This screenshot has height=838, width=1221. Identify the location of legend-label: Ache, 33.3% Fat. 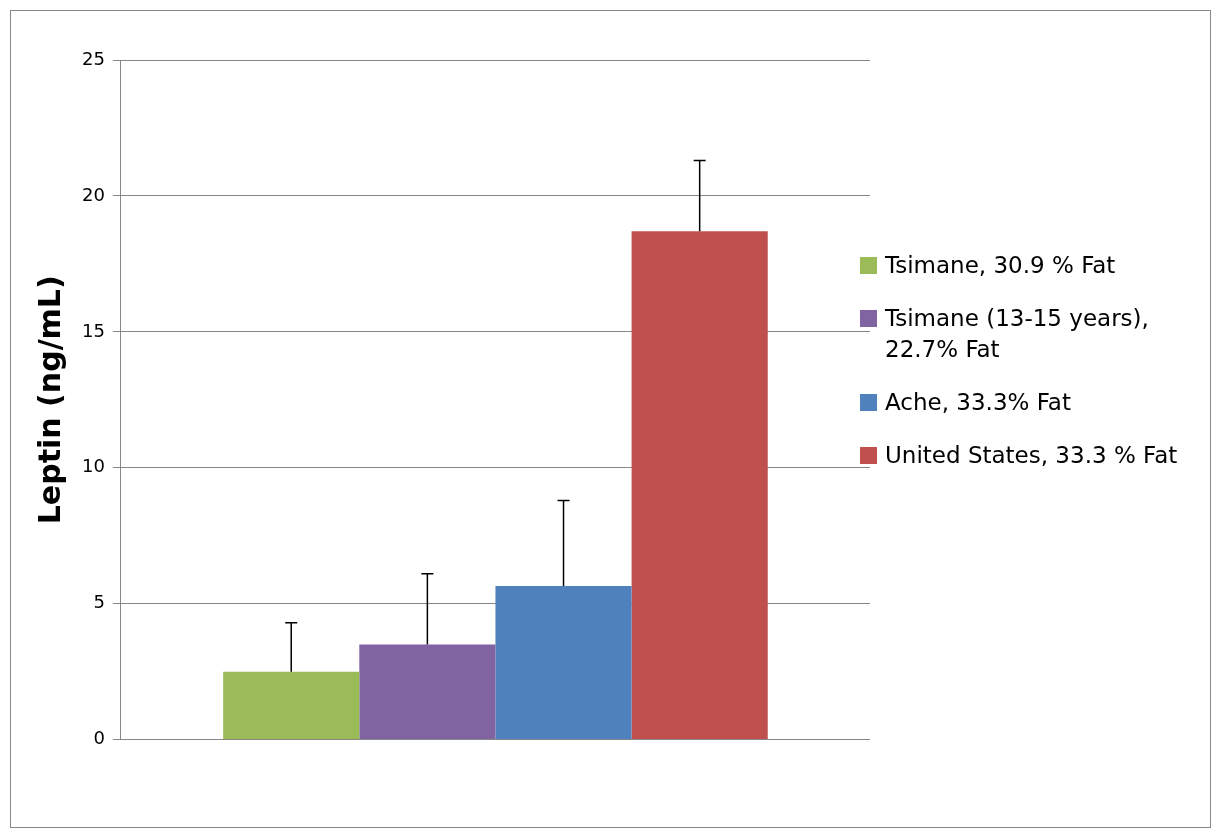
(978, 402).